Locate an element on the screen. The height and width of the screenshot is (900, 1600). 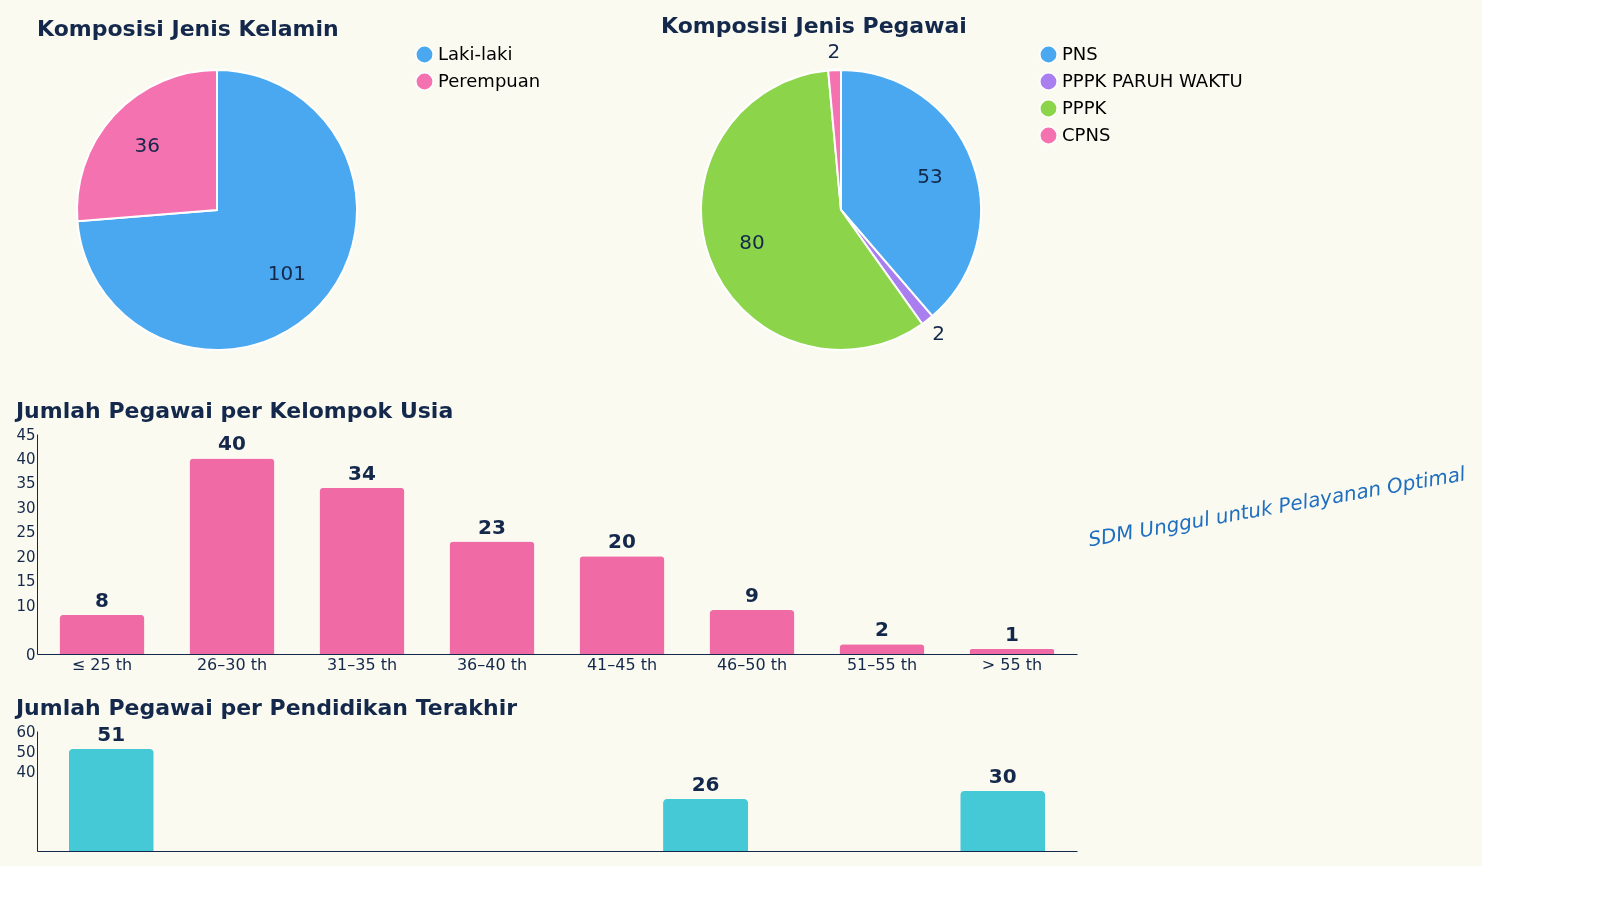
x-tick-label: 26–30 th is located at coordinates (232, 664).